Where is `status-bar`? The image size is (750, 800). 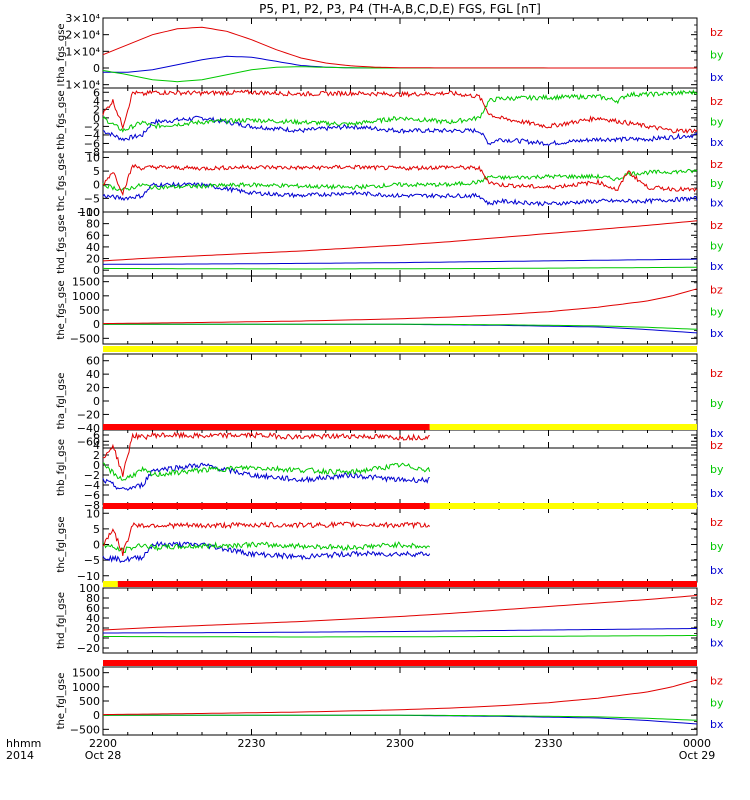
status-bar is located at coordinates (400, 663).